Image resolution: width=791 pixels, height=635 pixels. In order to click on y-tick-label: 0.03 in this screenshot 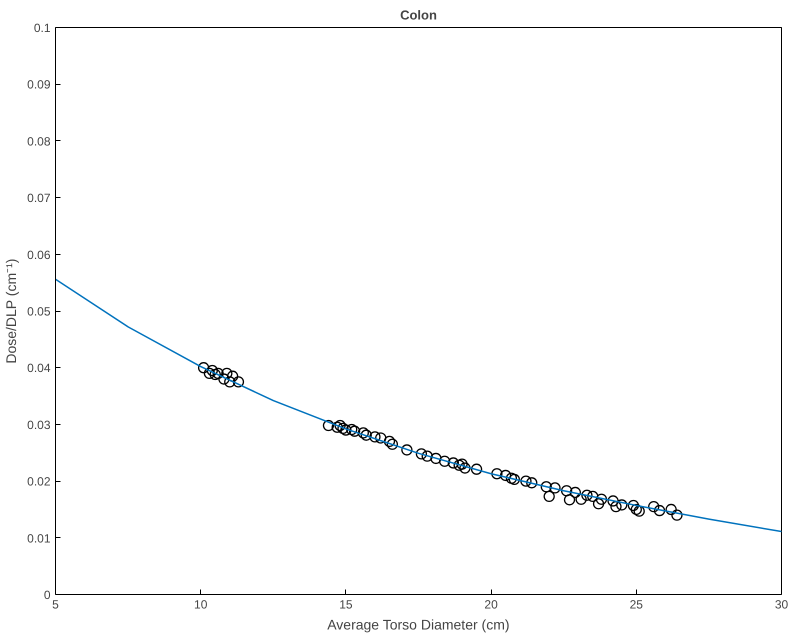, I will do `click(39, 425)`.